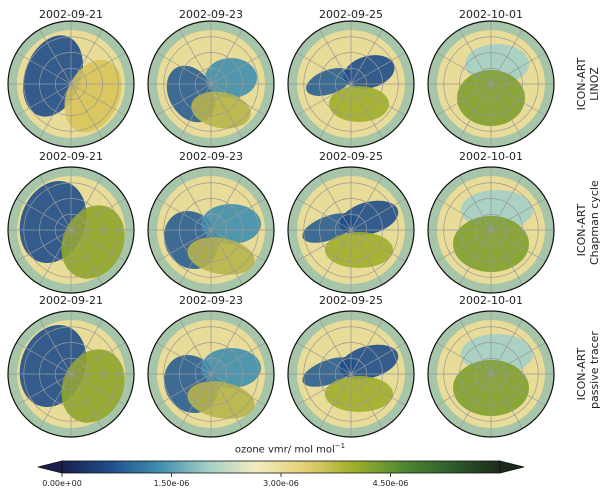 This screenshot has height=491, width=603. I want to click on colorbar-tick-label: 4.50e-06, so click(390, 483).